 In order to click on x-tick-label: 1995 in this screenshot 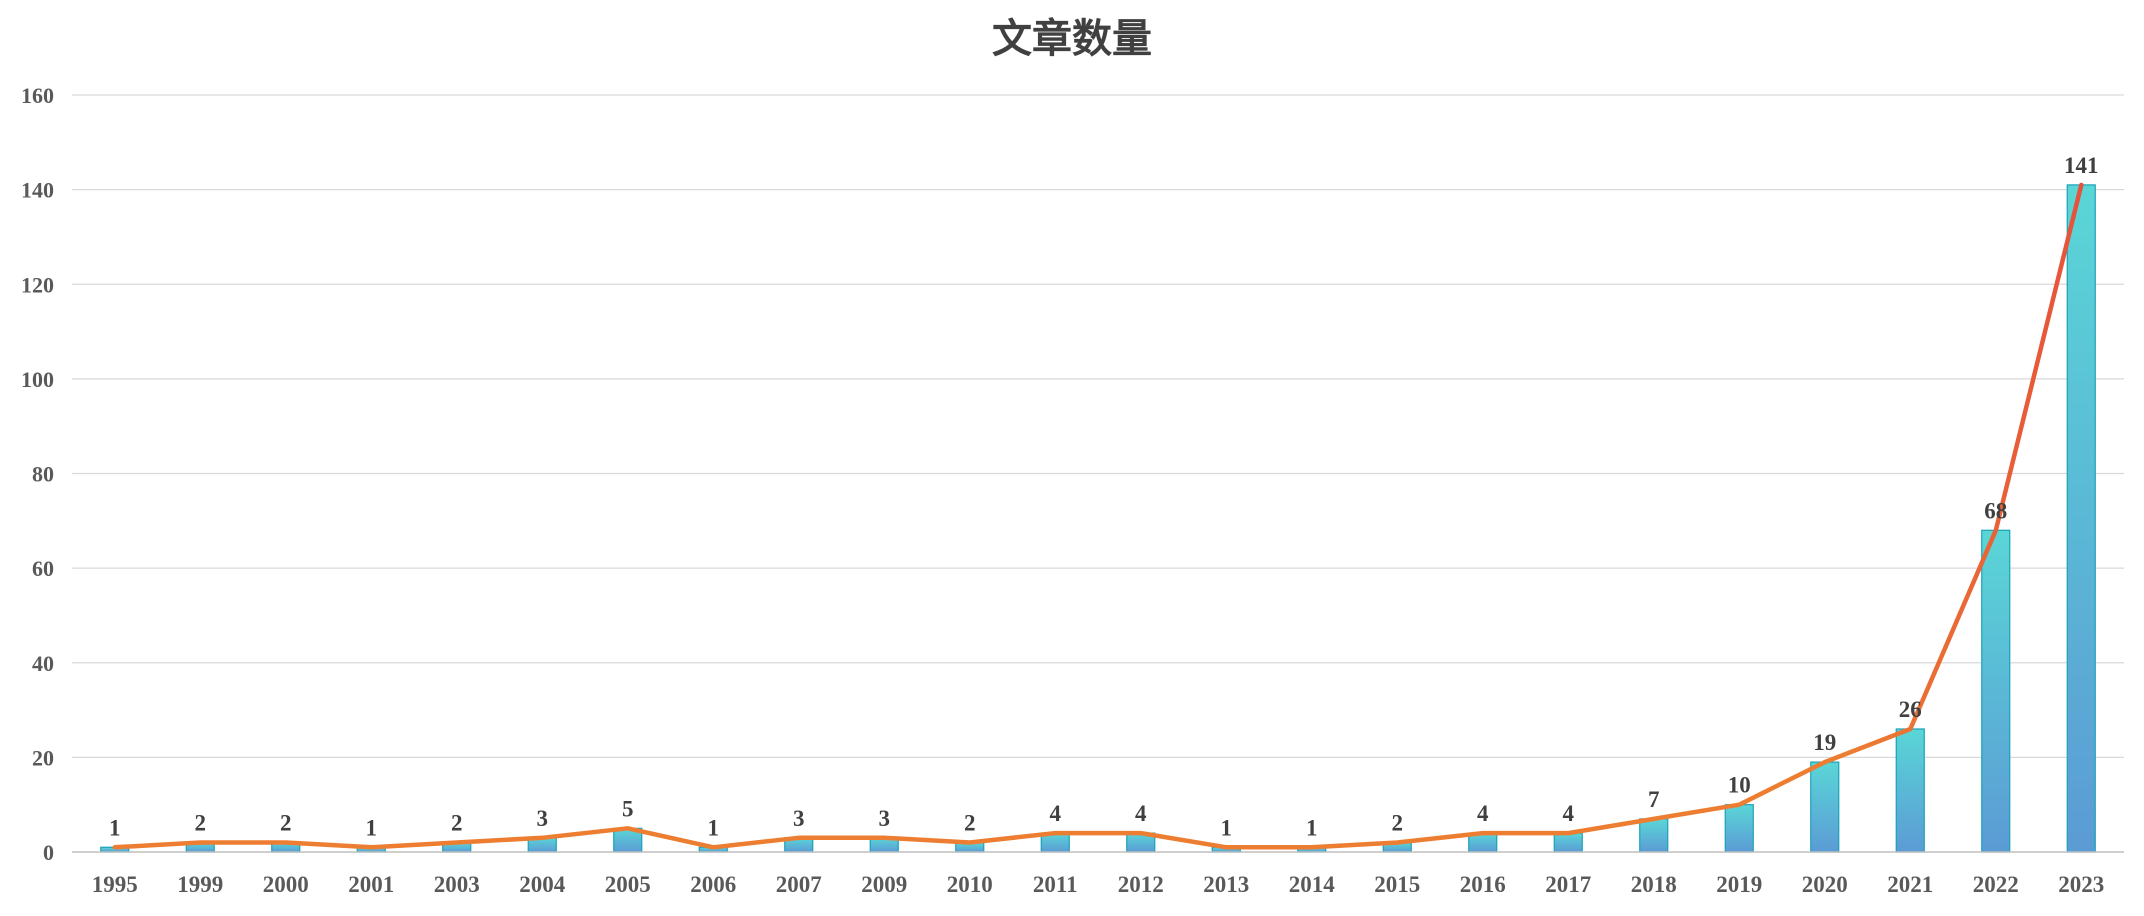, I will do `click(115, 884)`.